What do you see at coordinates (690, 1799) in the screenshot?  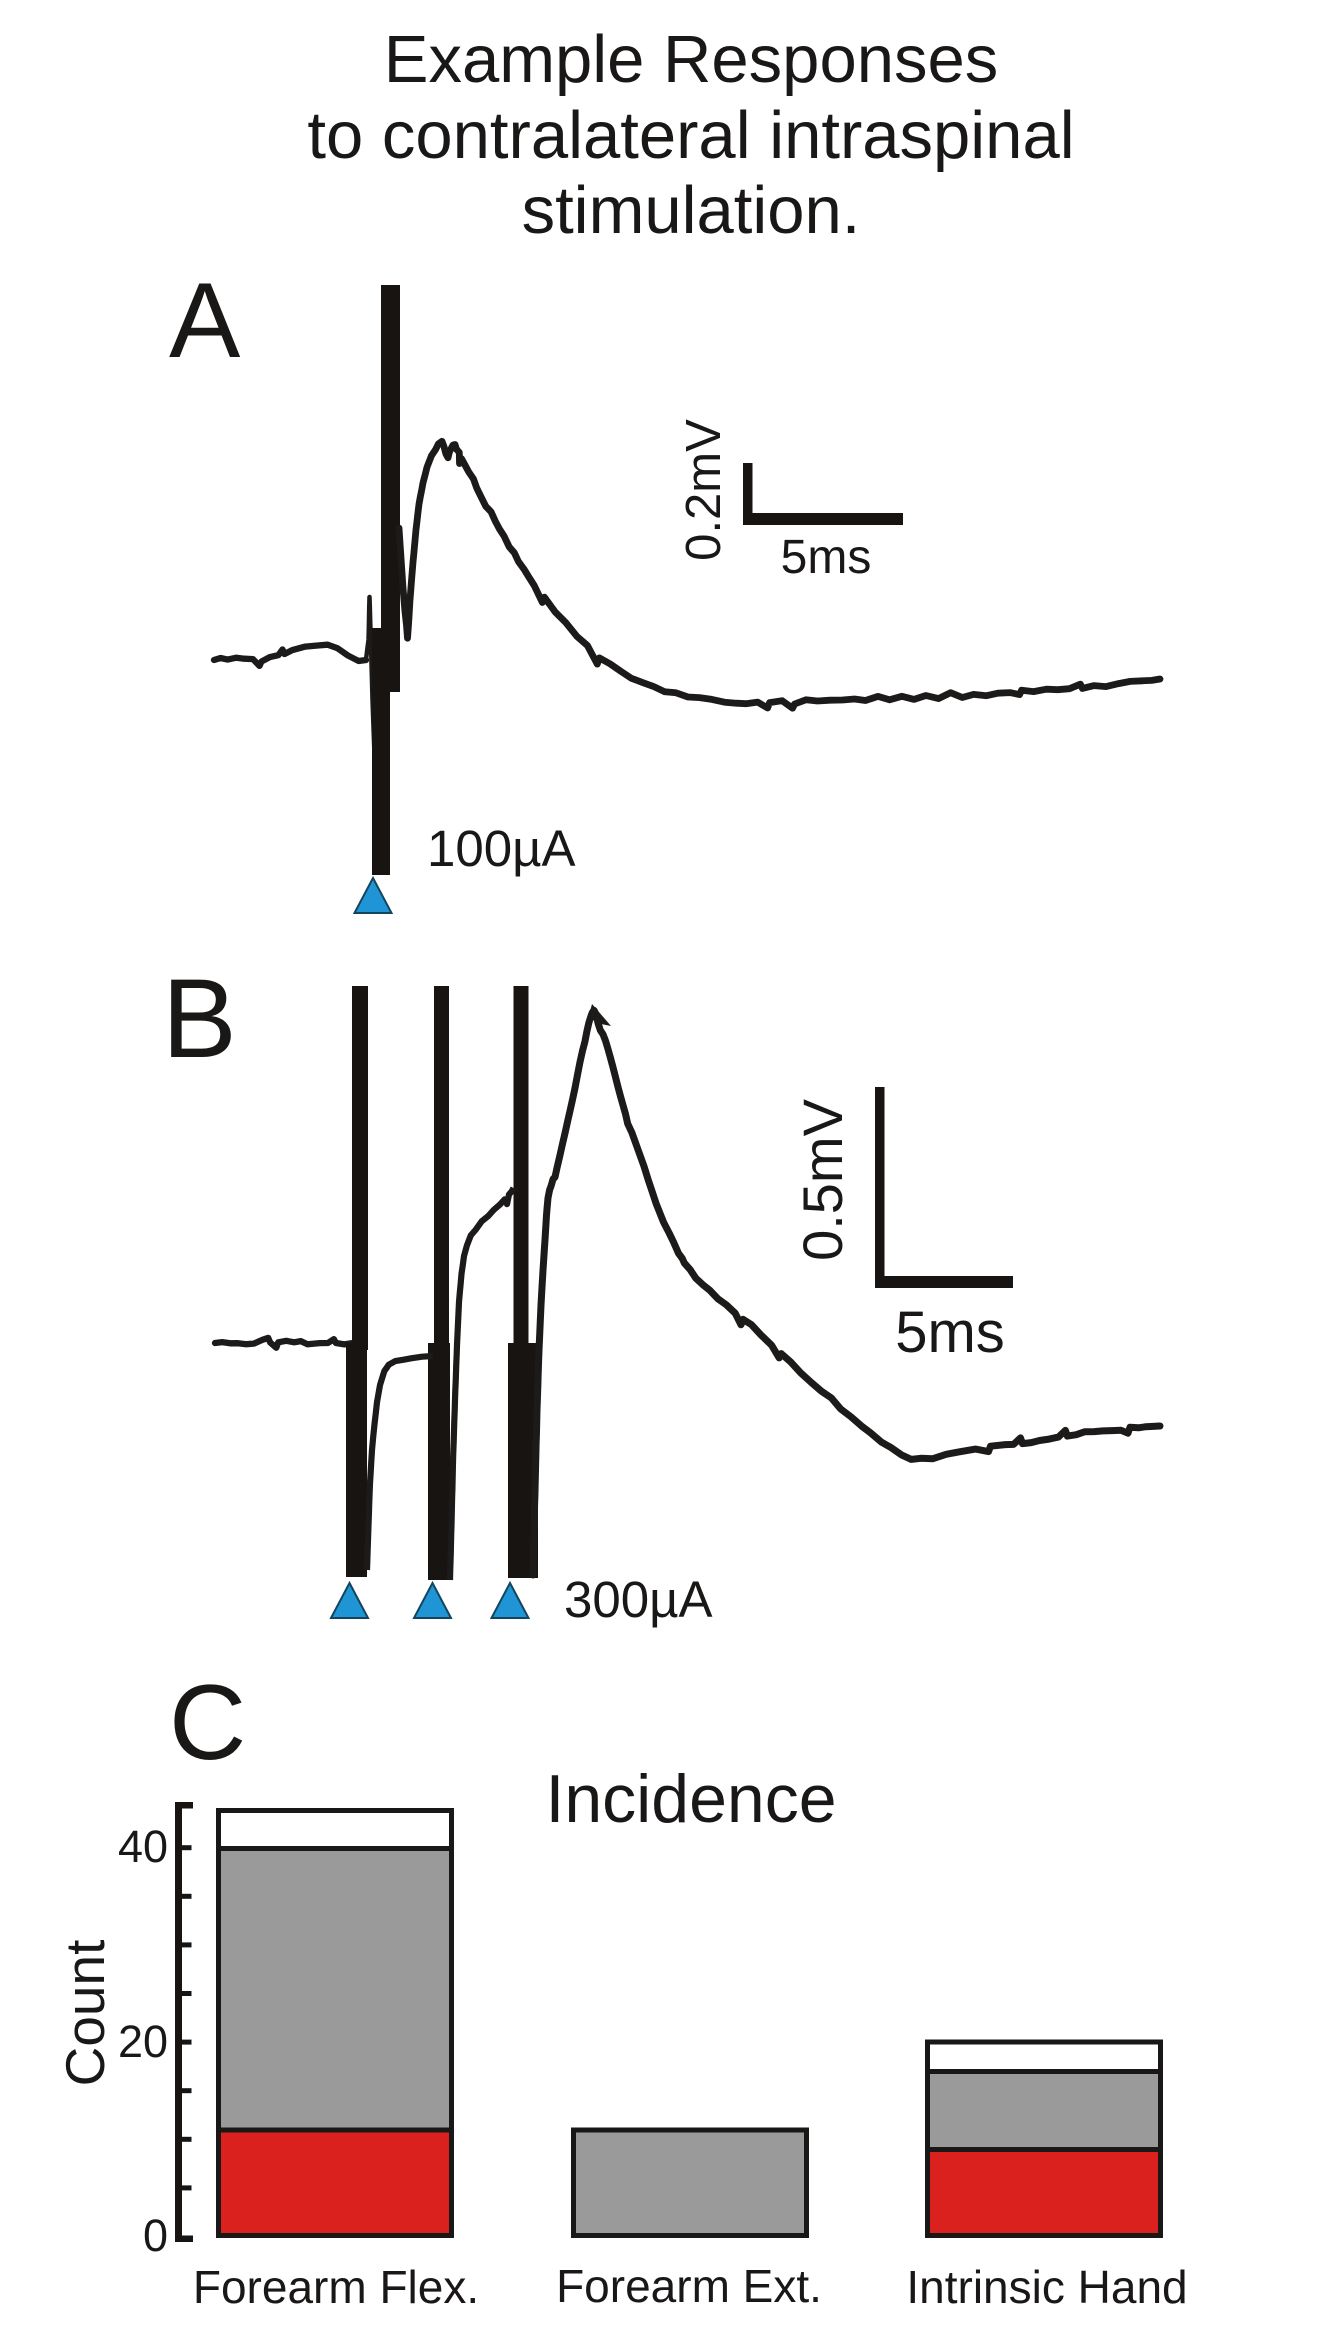 I see `svg-text: Incidence` at bounding box center [690, 1799].